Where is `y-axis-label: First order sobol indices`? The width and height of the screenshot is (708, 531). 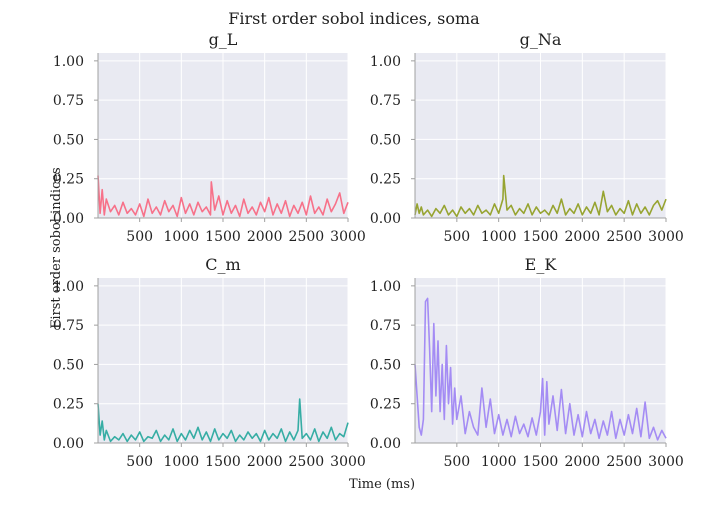
y-axis-label: First order sobol indices is located at coordinates (56, 247).